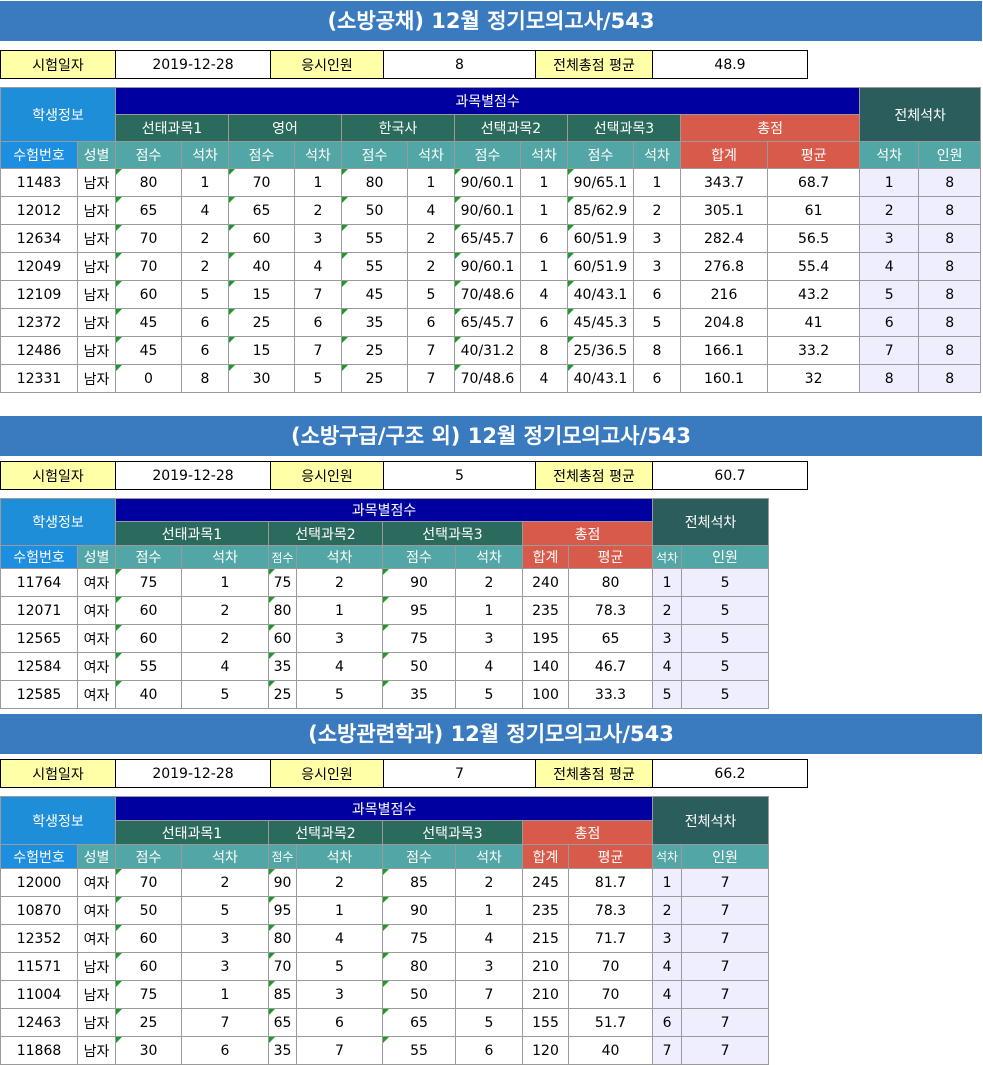 The width and height of the screenshot is (983, 1065). I want to click on total-average-cell: 71.7, so click(611, 939).